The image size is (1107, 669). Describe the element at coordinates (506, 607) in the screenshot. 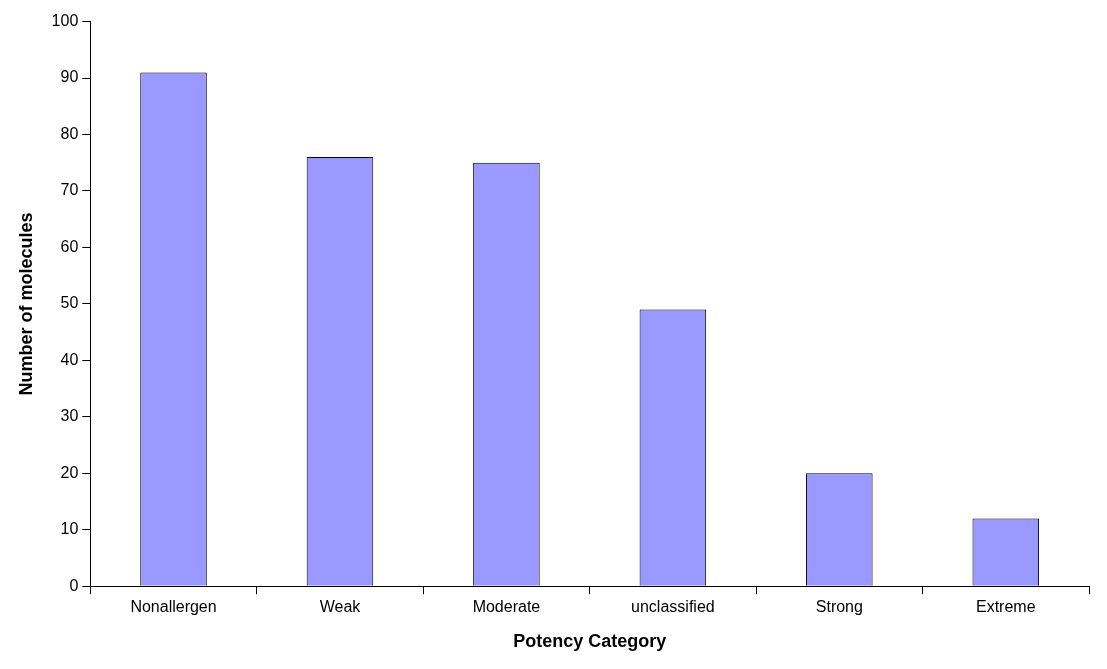

I see `x-tick-label: Moderate` at that location.